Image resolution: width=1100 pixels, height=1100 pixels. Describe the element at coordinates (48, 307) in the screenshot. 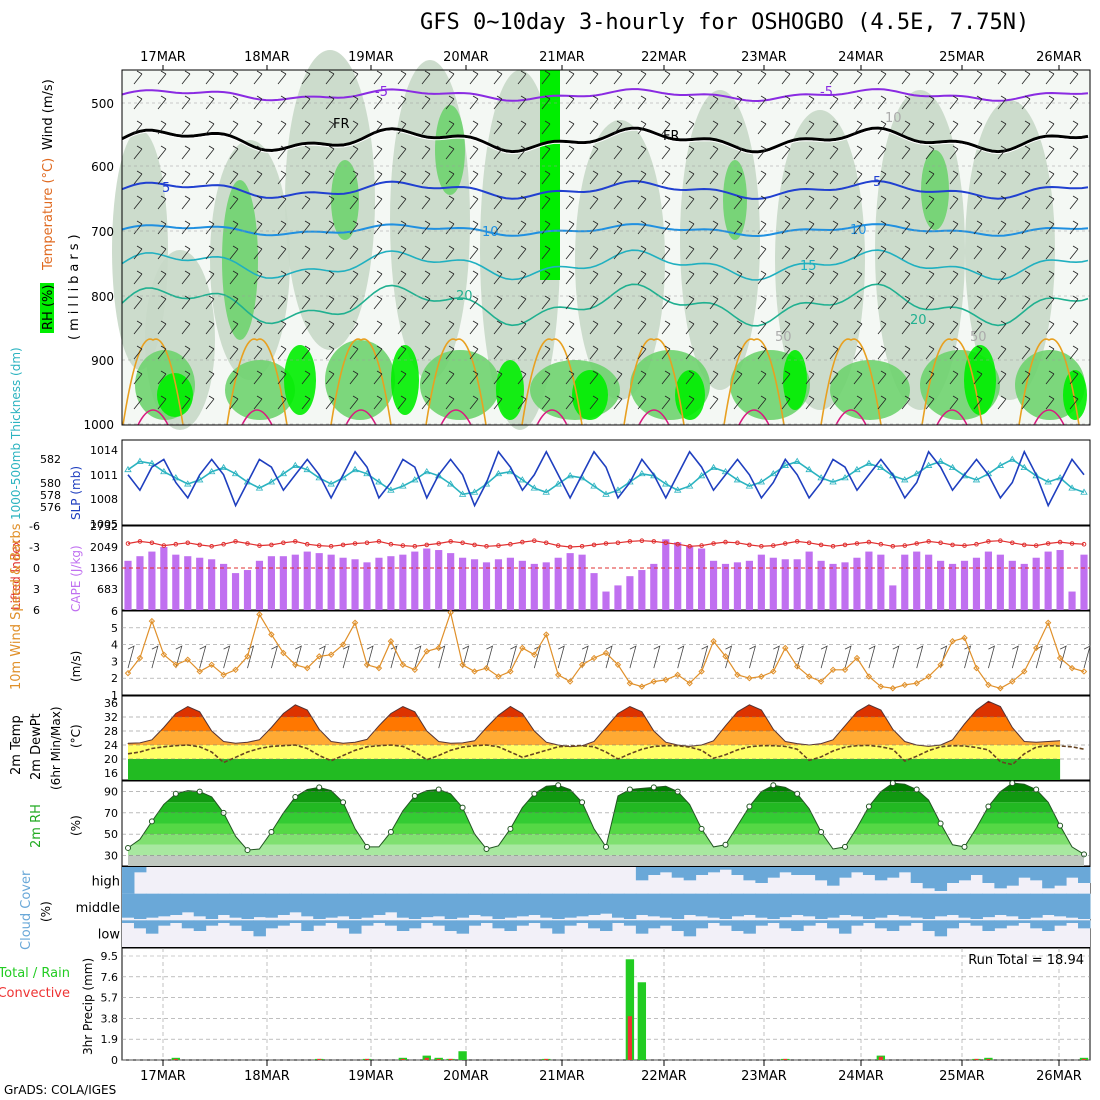

I see `rh-axis-label: RH (%)` at that location.